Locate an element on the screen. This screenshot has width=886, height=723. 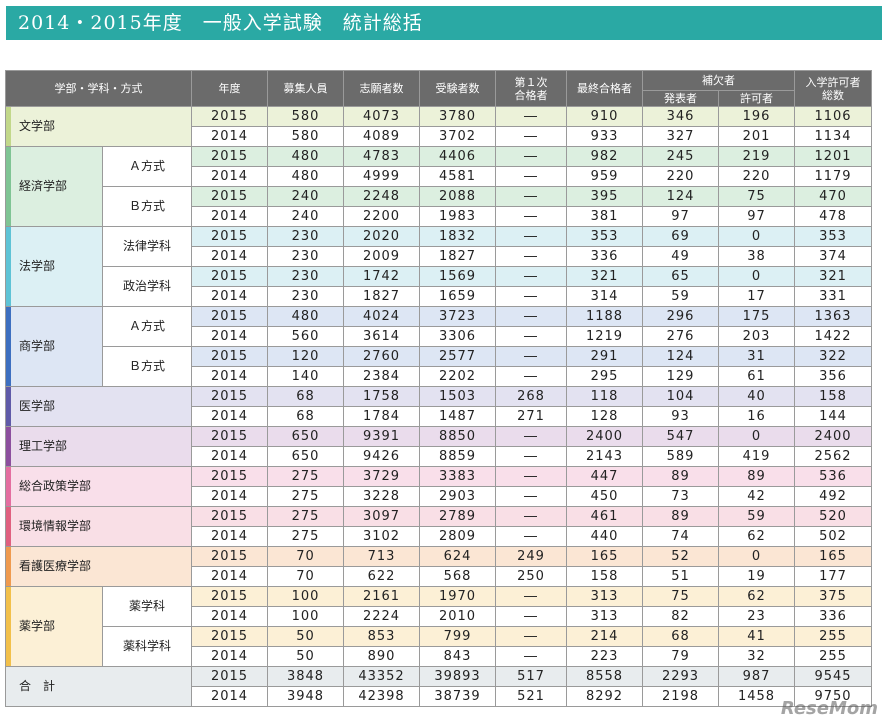
value-cell: 321 is located at coordinates (833, 276).